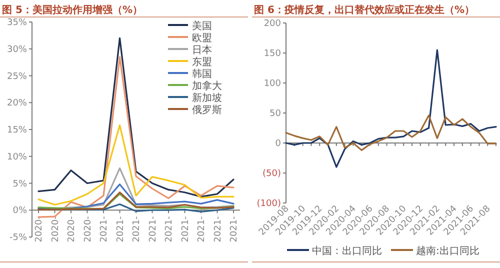 The image size is (500, 268). What do you see at coordinates (202, 74) in the screenshot?
I see `legend-label: 韩国` at bounding box center [202, 74].